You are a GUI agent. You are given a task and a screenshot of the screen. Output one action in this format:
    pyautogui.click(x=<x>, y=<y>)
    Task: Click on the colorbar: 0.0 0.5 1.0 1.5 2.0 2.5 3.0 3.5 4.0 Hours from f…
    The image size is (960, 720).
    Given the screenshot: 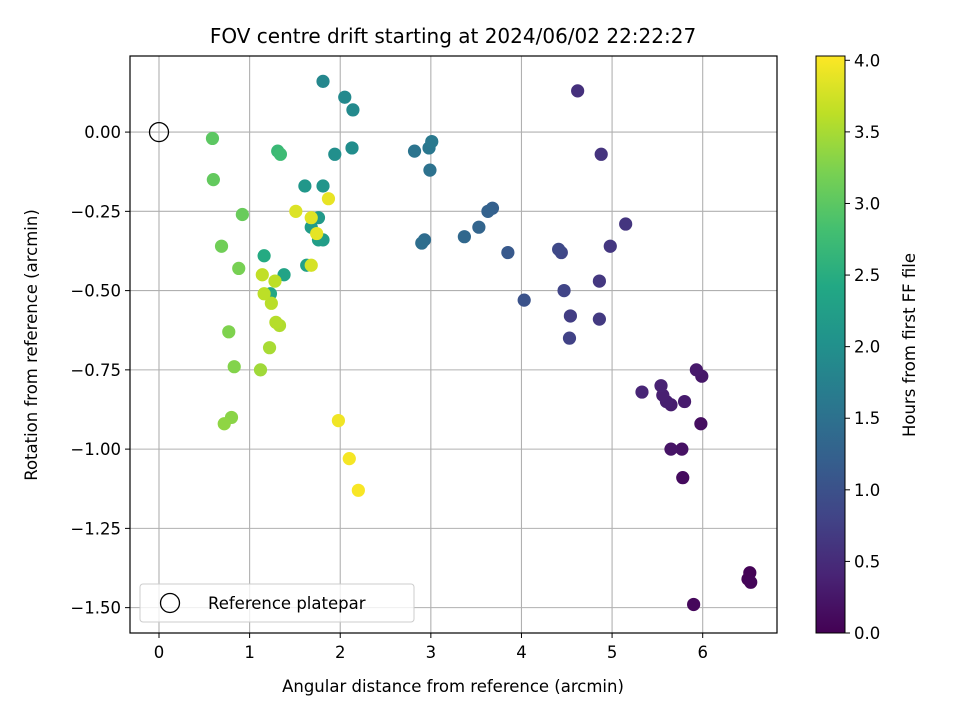 What is the action you would take?
    pyautogui.click(x=867, y=347)
    